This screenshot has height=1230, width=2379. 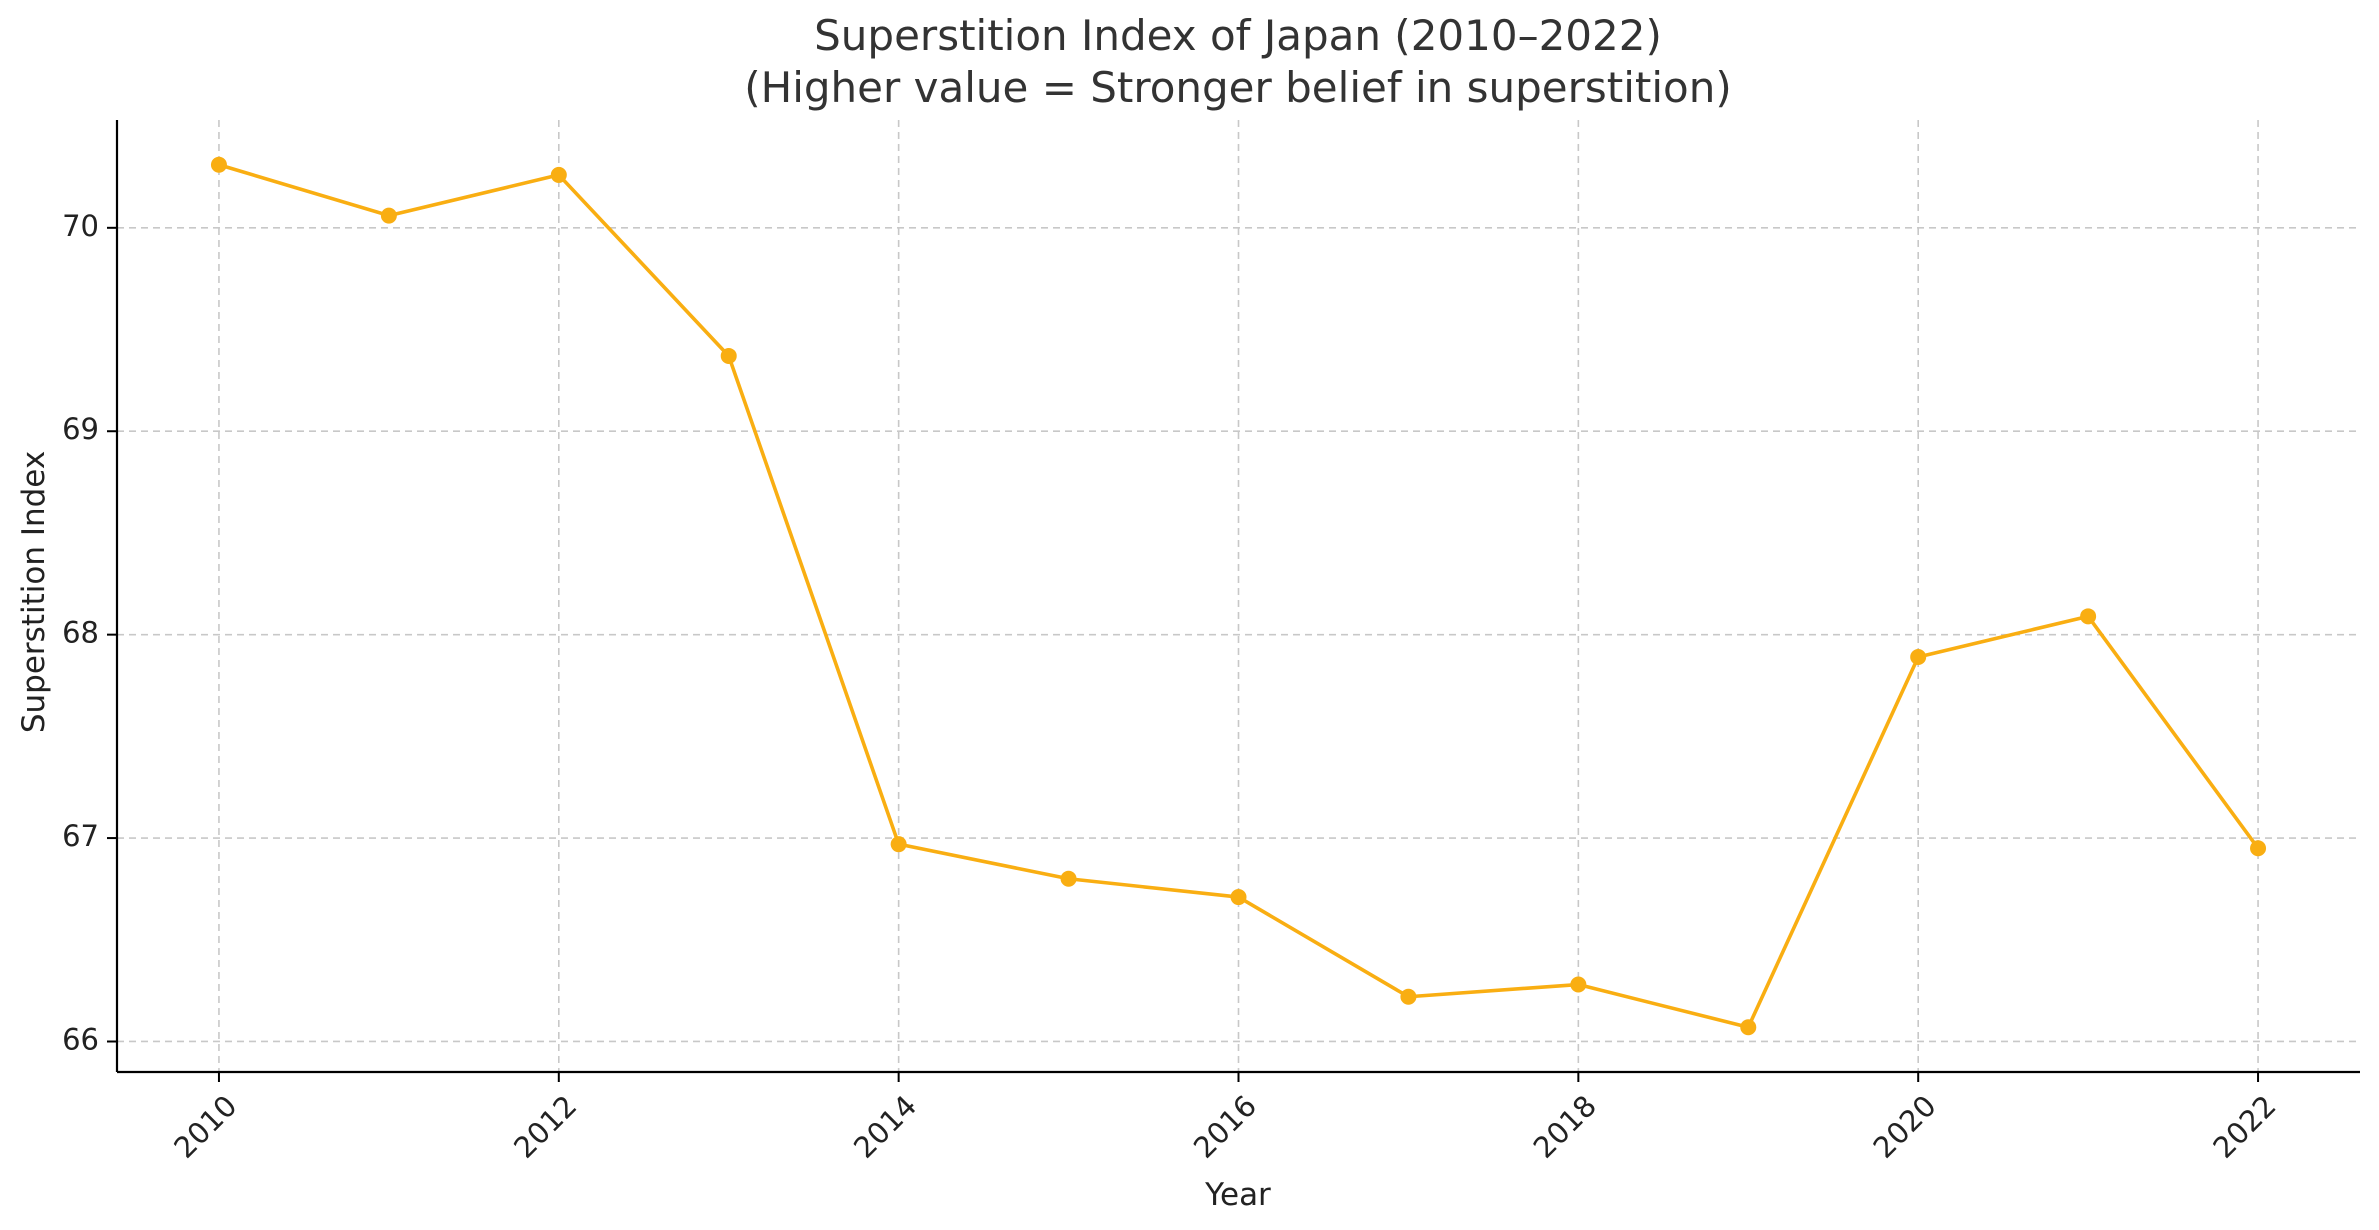 What do you see at coordinates (80, 429) in the screenshot?
I see `y-tick-label: 69` at bounding box center [80, 429].